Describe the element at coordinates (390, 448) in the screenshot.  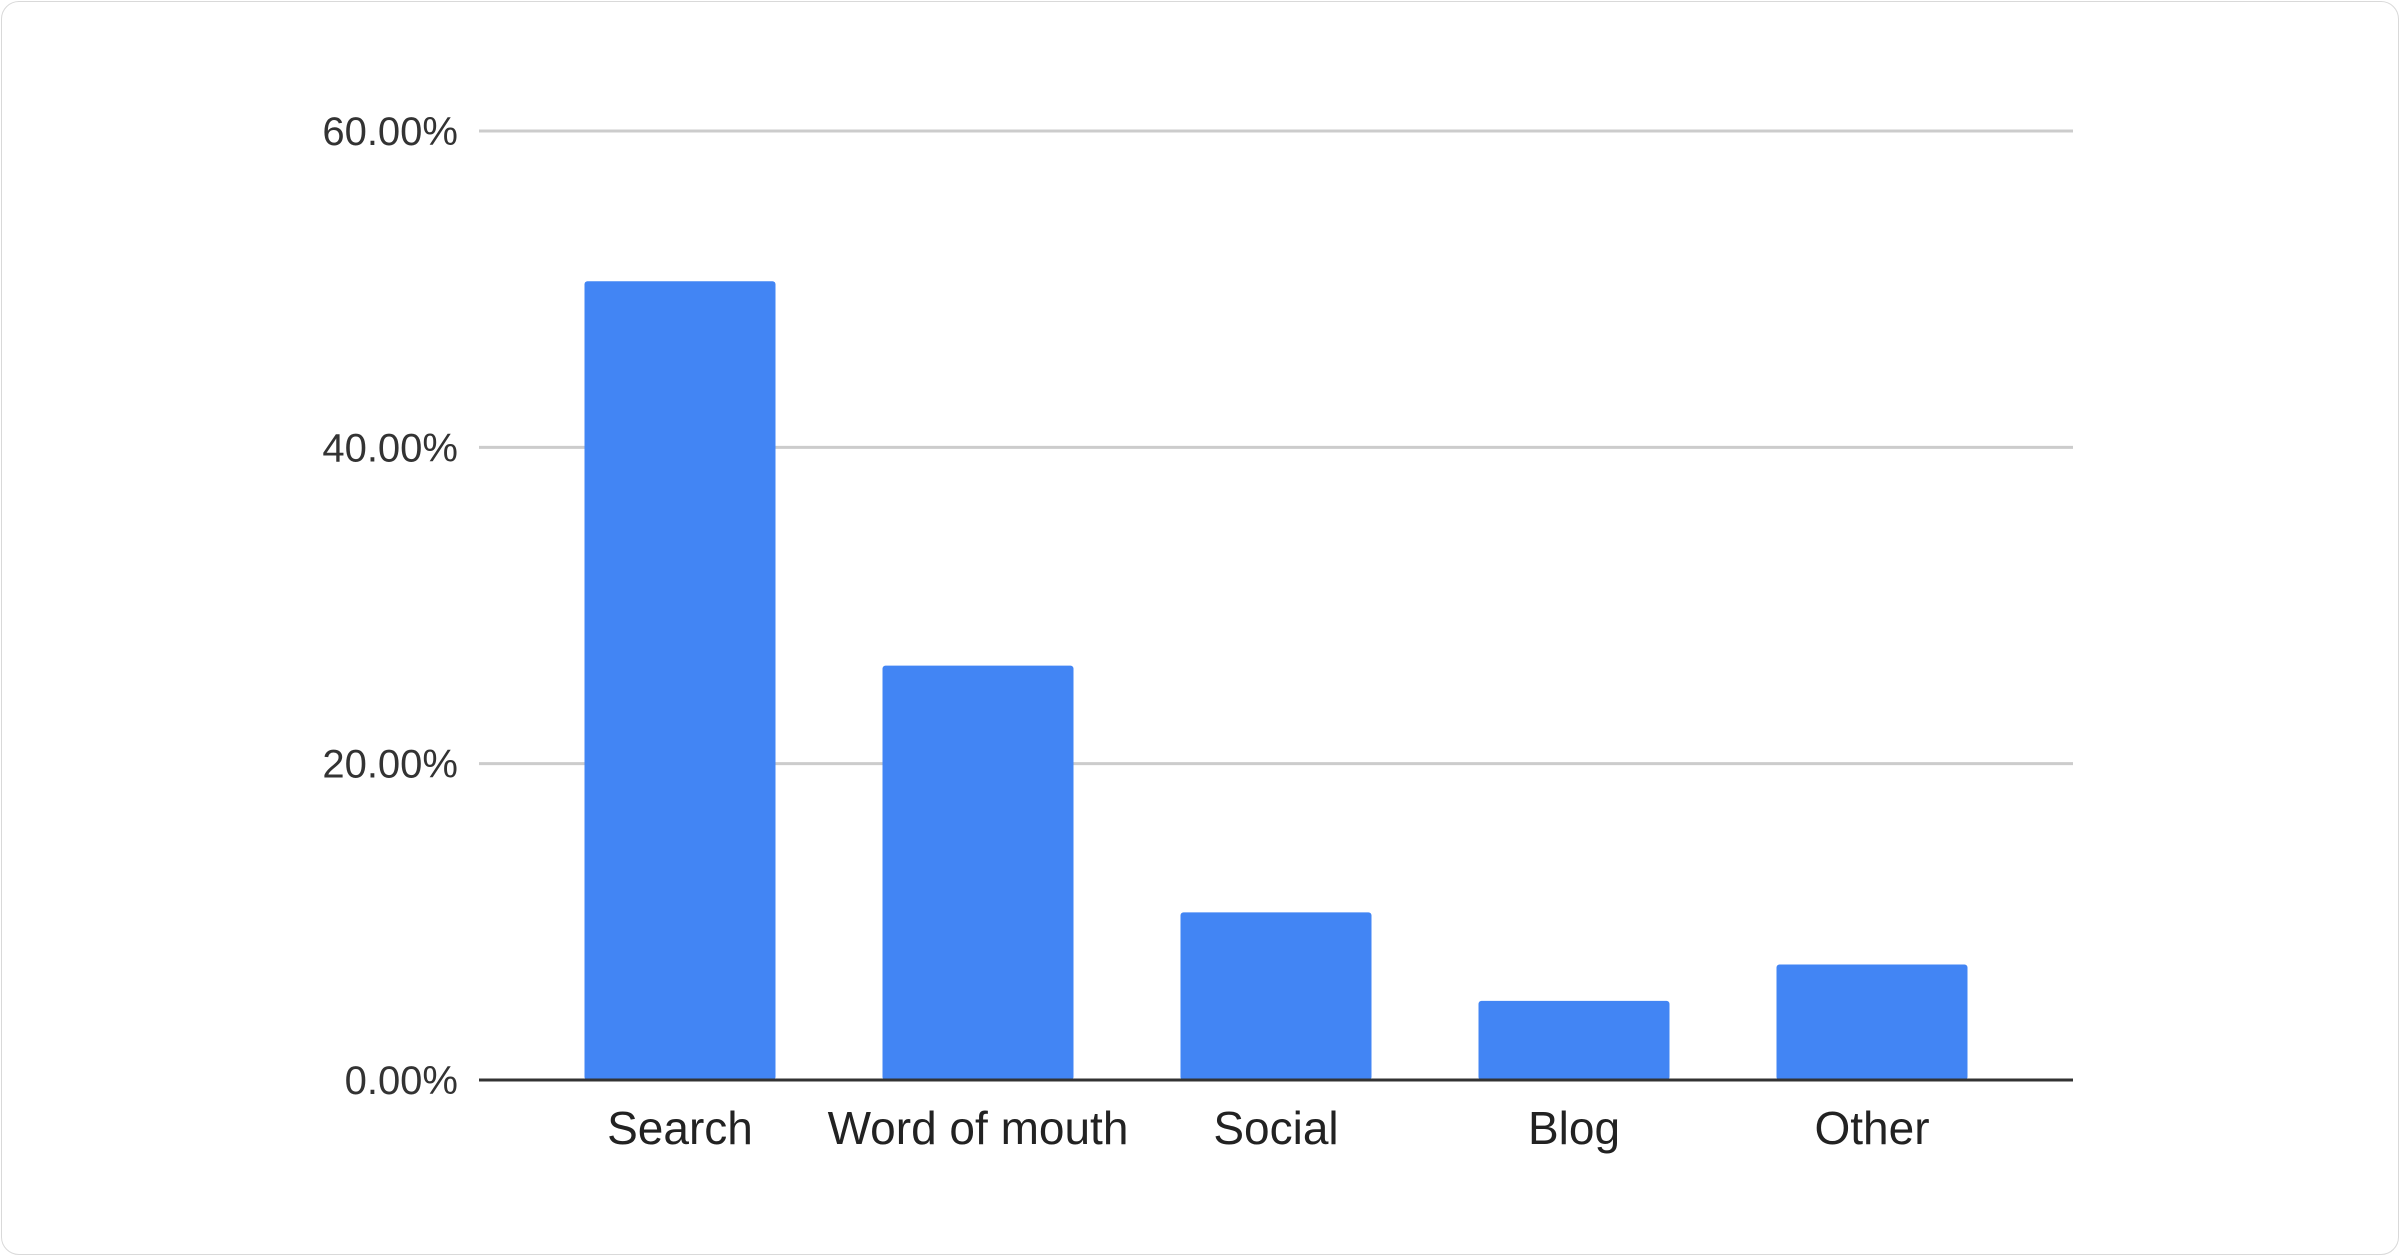
I see `y-tick-label: 40.00%` at that location.